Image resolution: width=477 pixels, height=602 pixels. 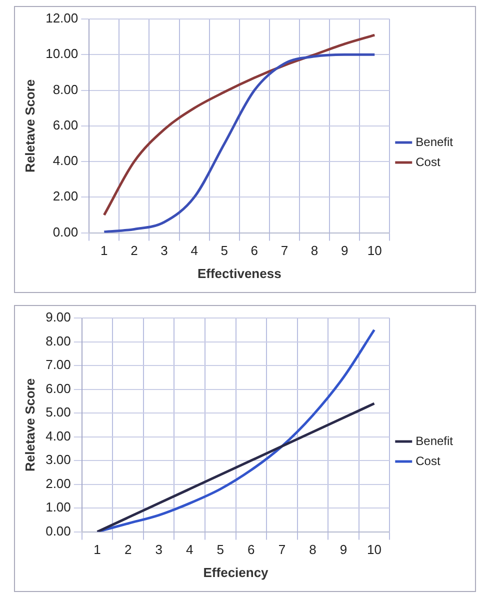 What do you see at coordinates (58, 507) in the screenshot?
I see `y-tick-label: 1.00` at bounding box center [58, 507].